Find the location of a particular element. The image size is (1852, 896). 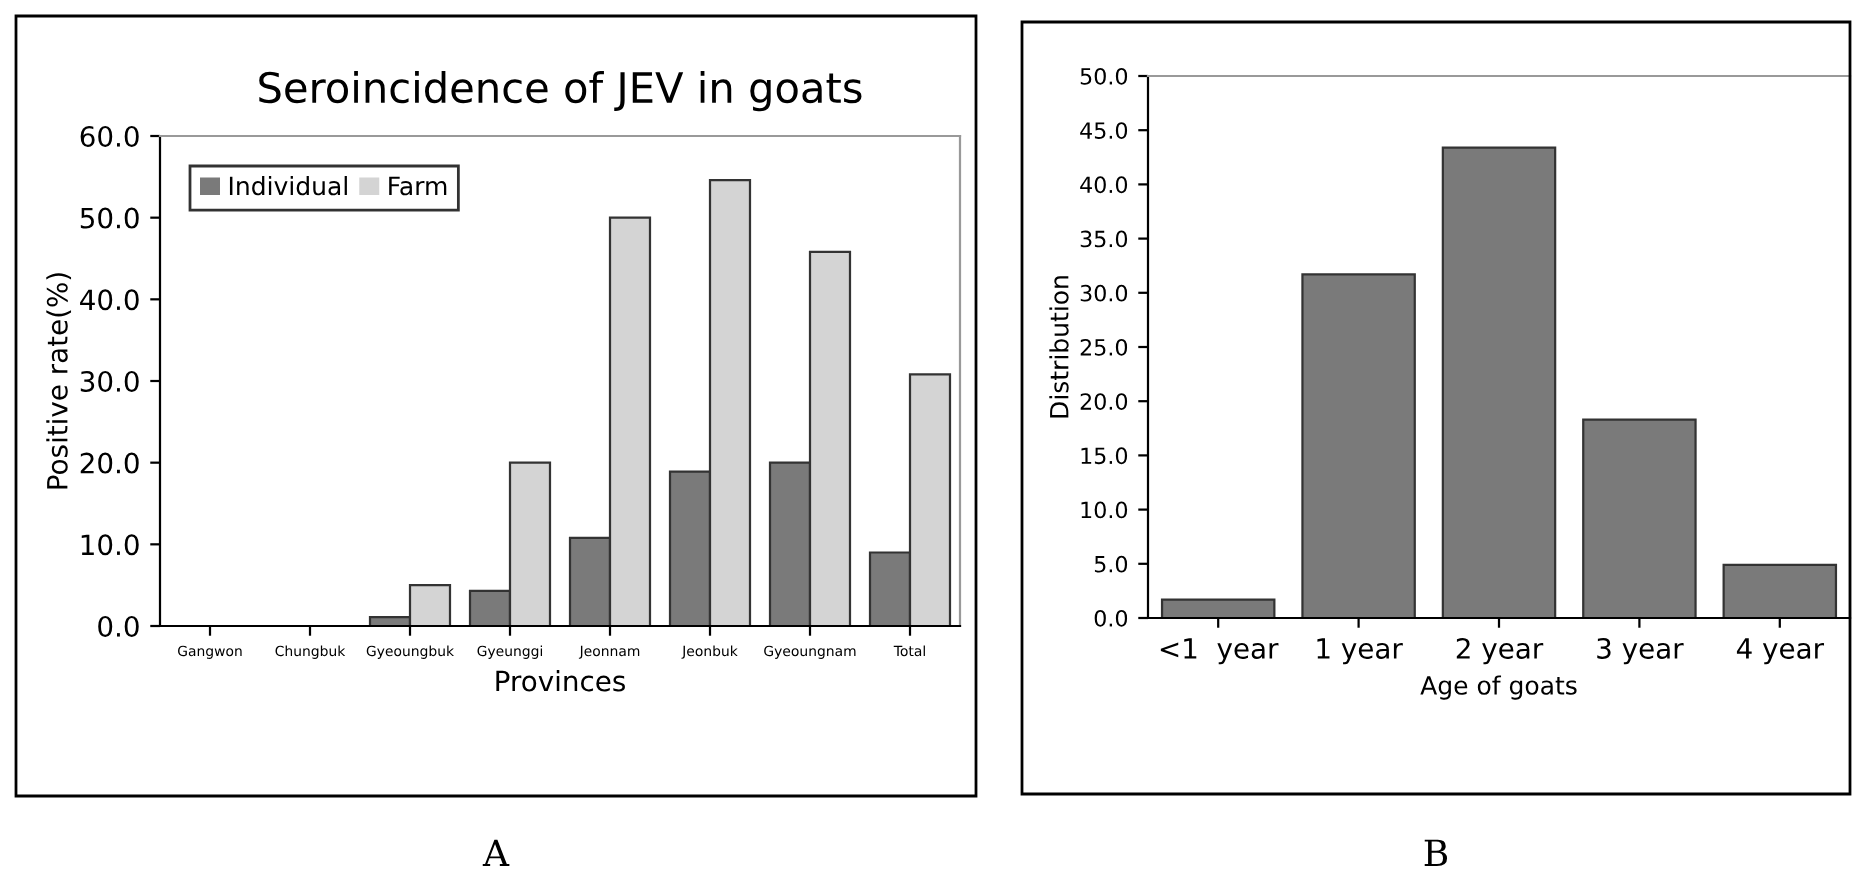

y-tick-label: 25.0 is located at coordinates (1104, 347).